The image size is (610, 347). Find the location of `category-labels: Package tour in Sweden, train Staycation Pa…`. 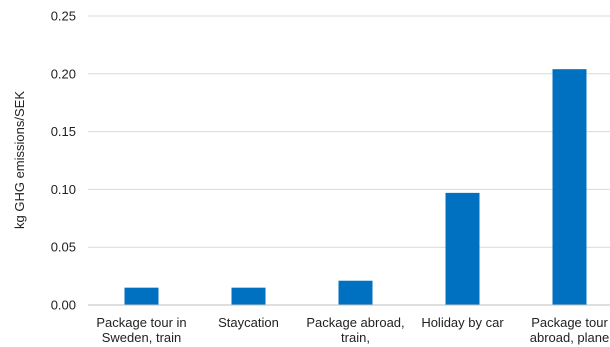

category-labels: Package tour in Sweden, train Staycation Pa… is located at coordinates (352, 330).